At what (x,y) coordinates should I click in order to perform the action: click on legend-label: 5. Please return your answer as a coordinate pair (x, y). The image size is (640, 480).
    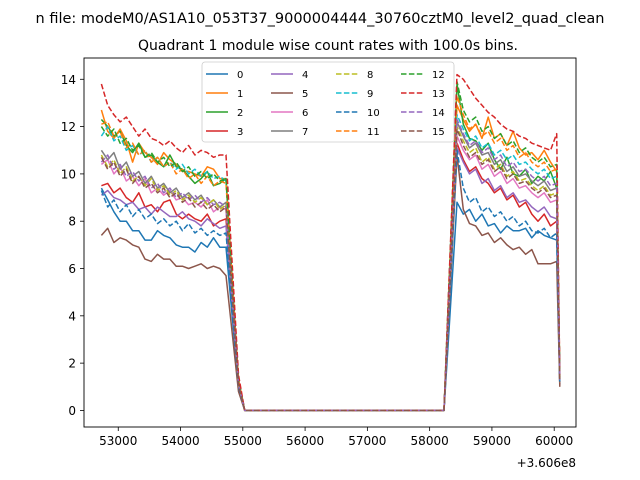
    Looking at the image, I should click on (305, 94).